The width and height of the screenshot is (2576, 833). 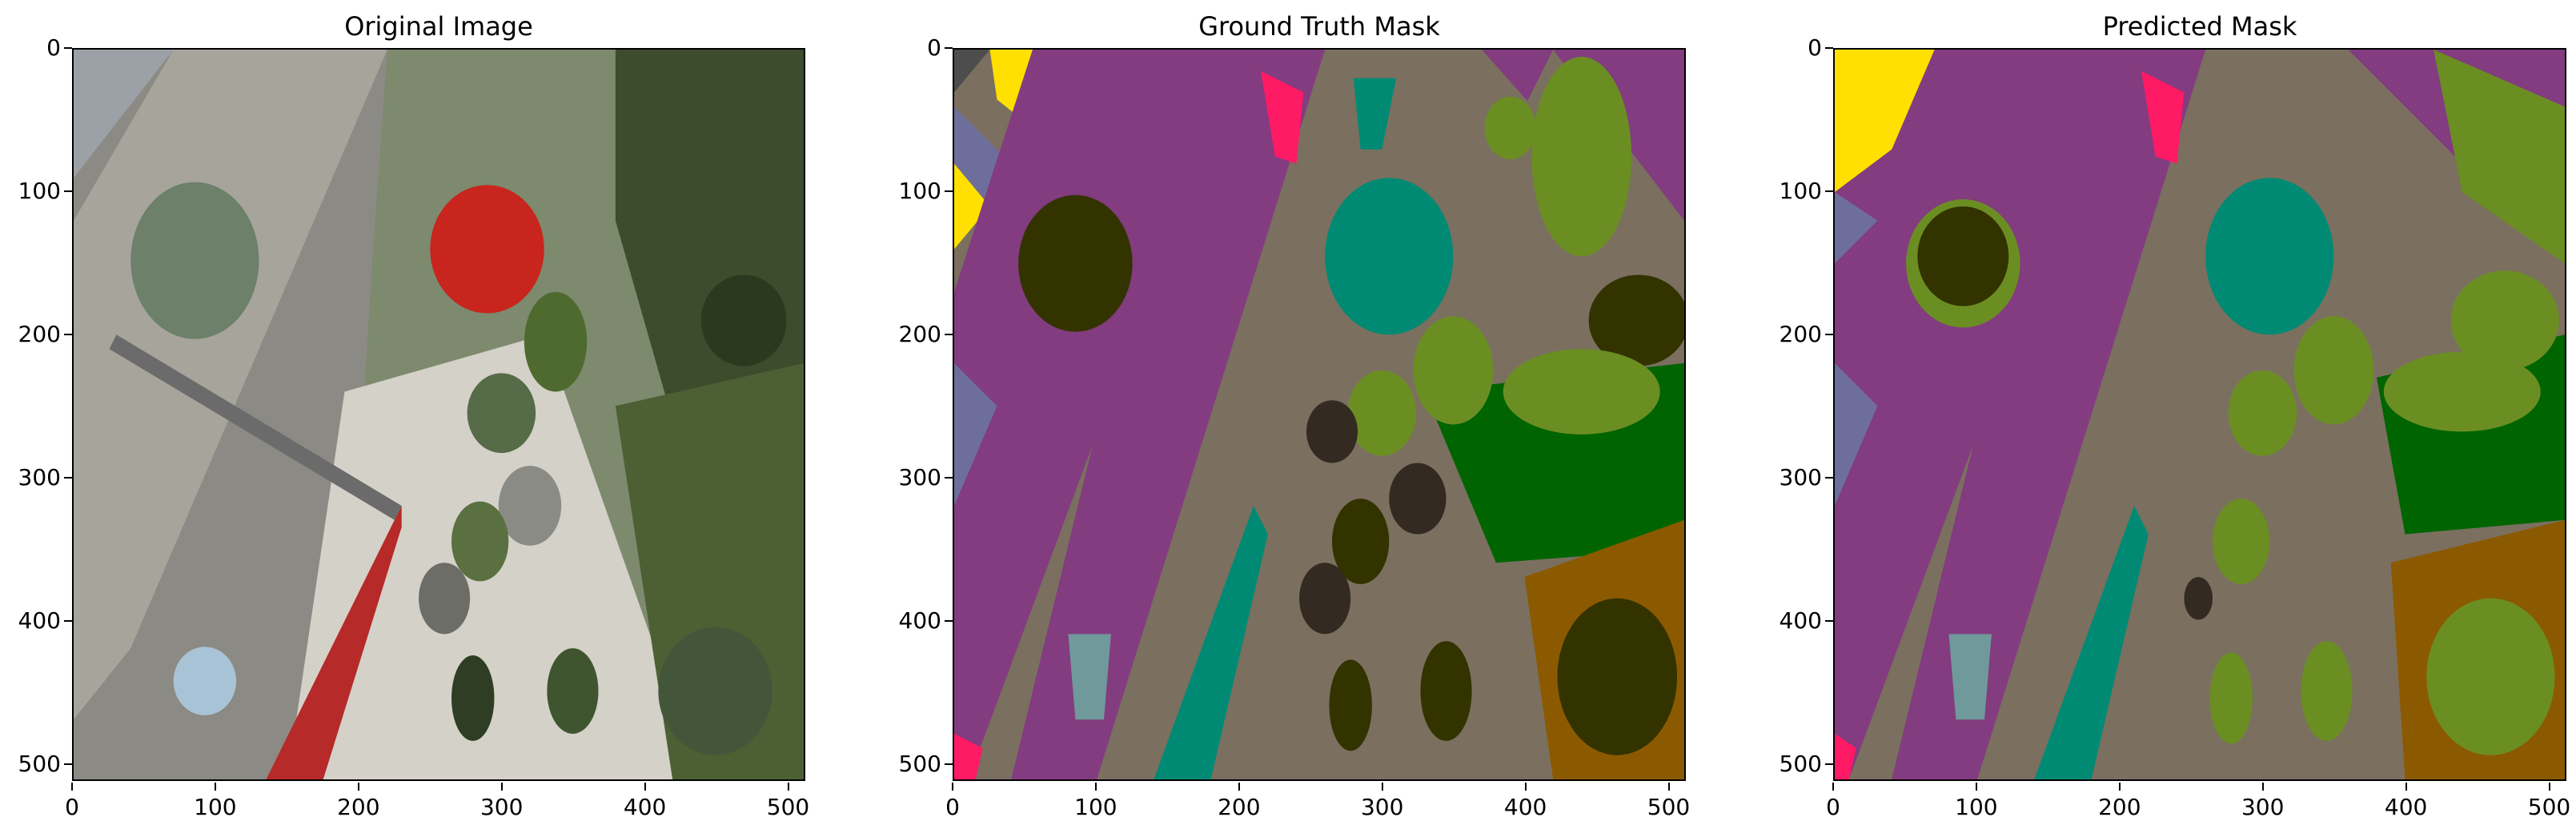 What do you see at coordinates (438, 26) in the screenshot?
I see `panel-title: Original Image` at bounding box center [438, 26].